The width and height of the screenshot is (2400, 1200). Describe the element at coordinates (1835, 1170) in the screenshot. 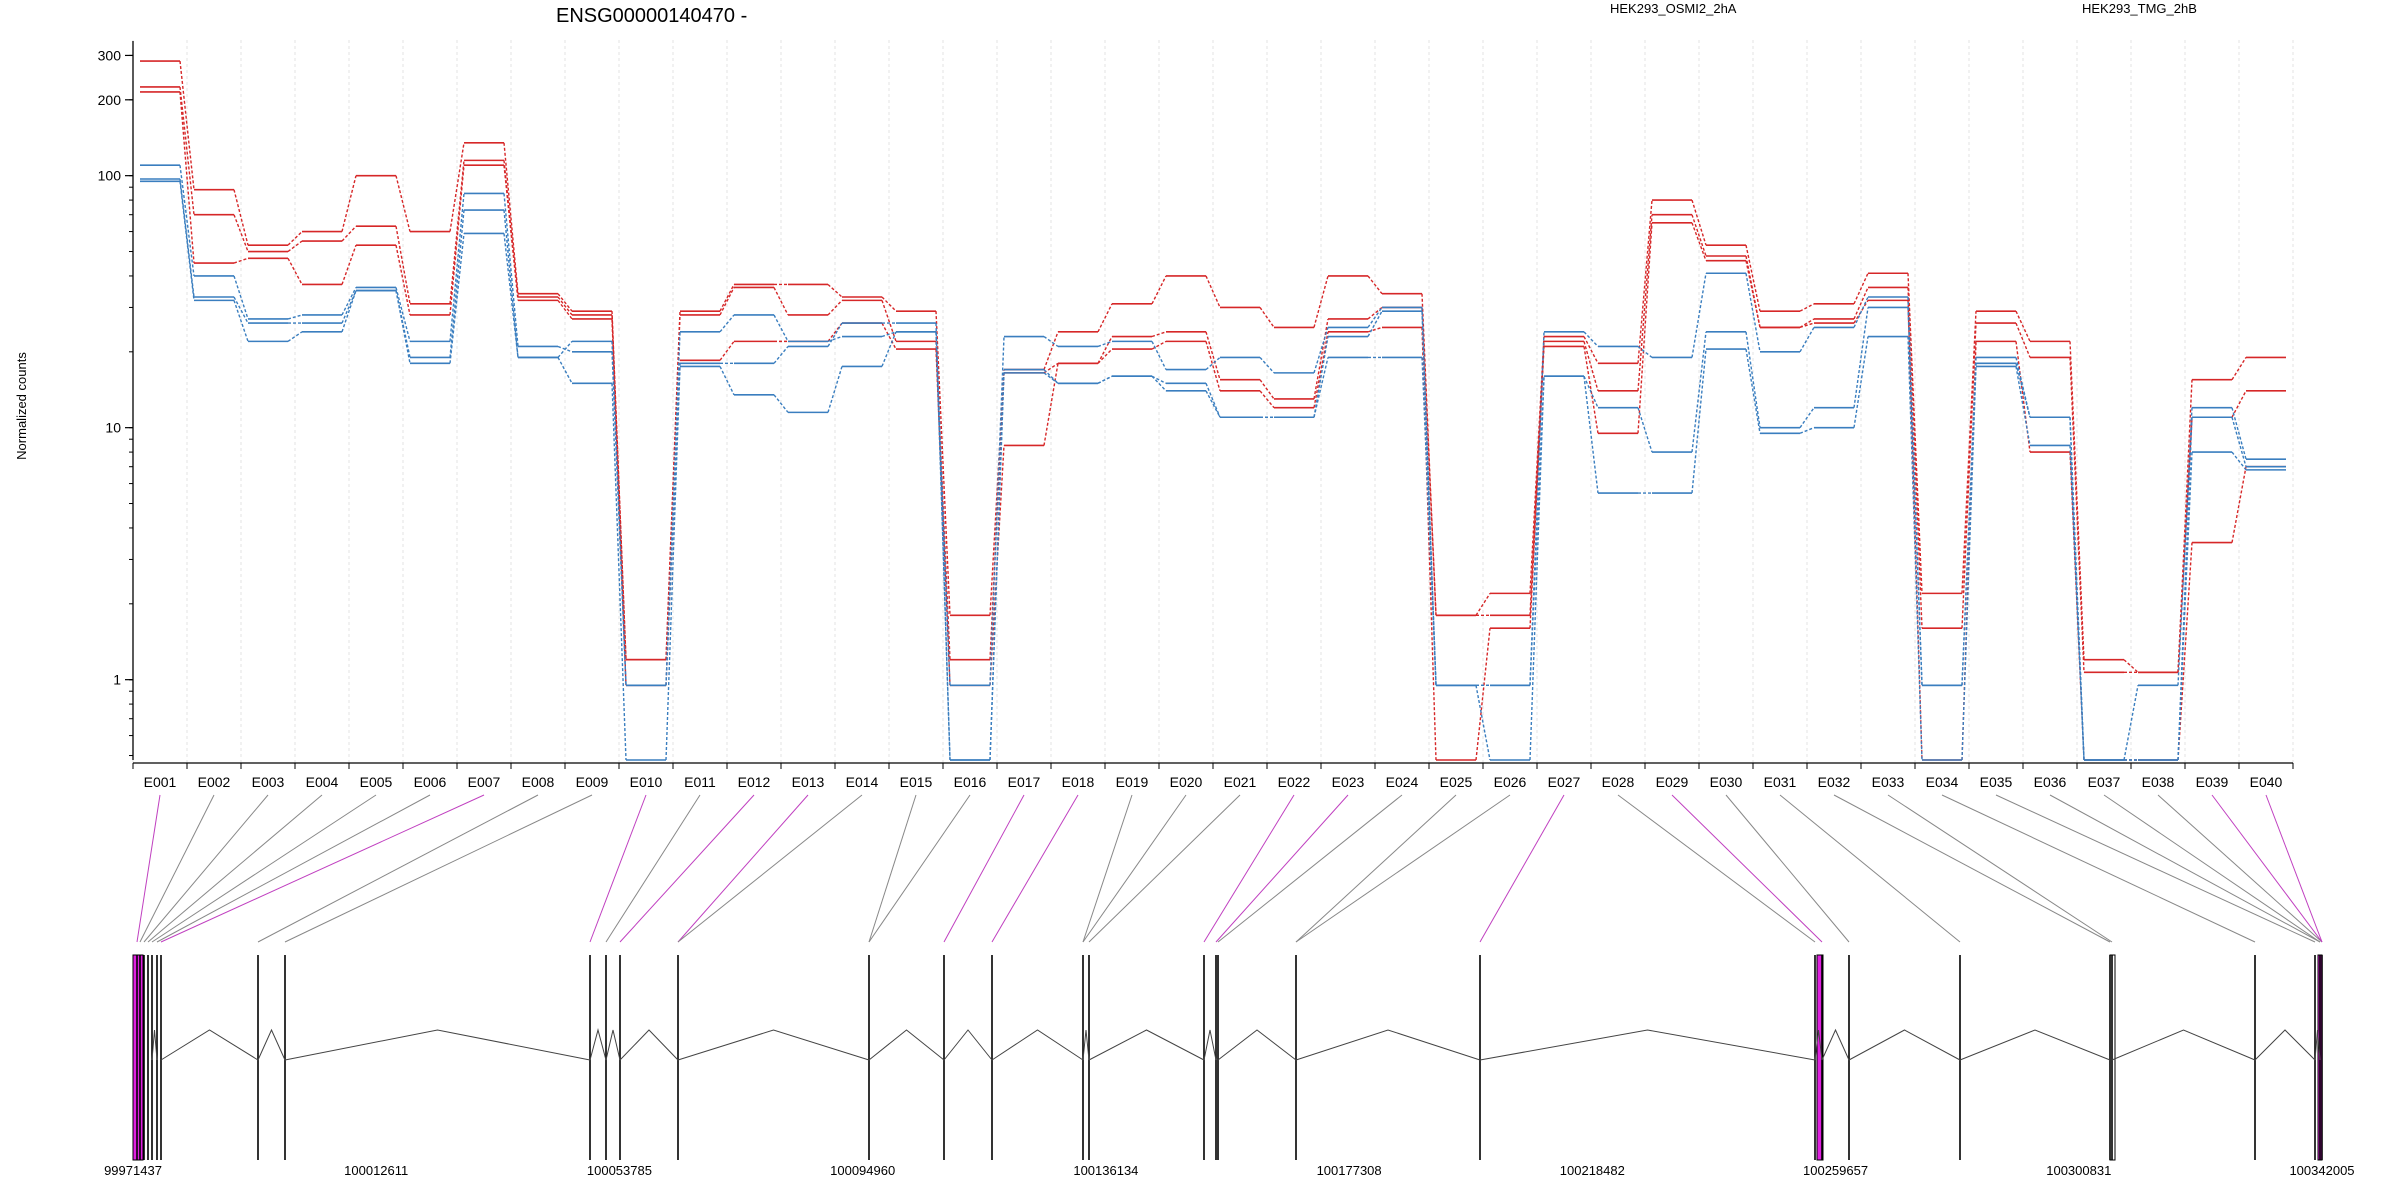

I see `coordinate-label: 100259657` at that location.